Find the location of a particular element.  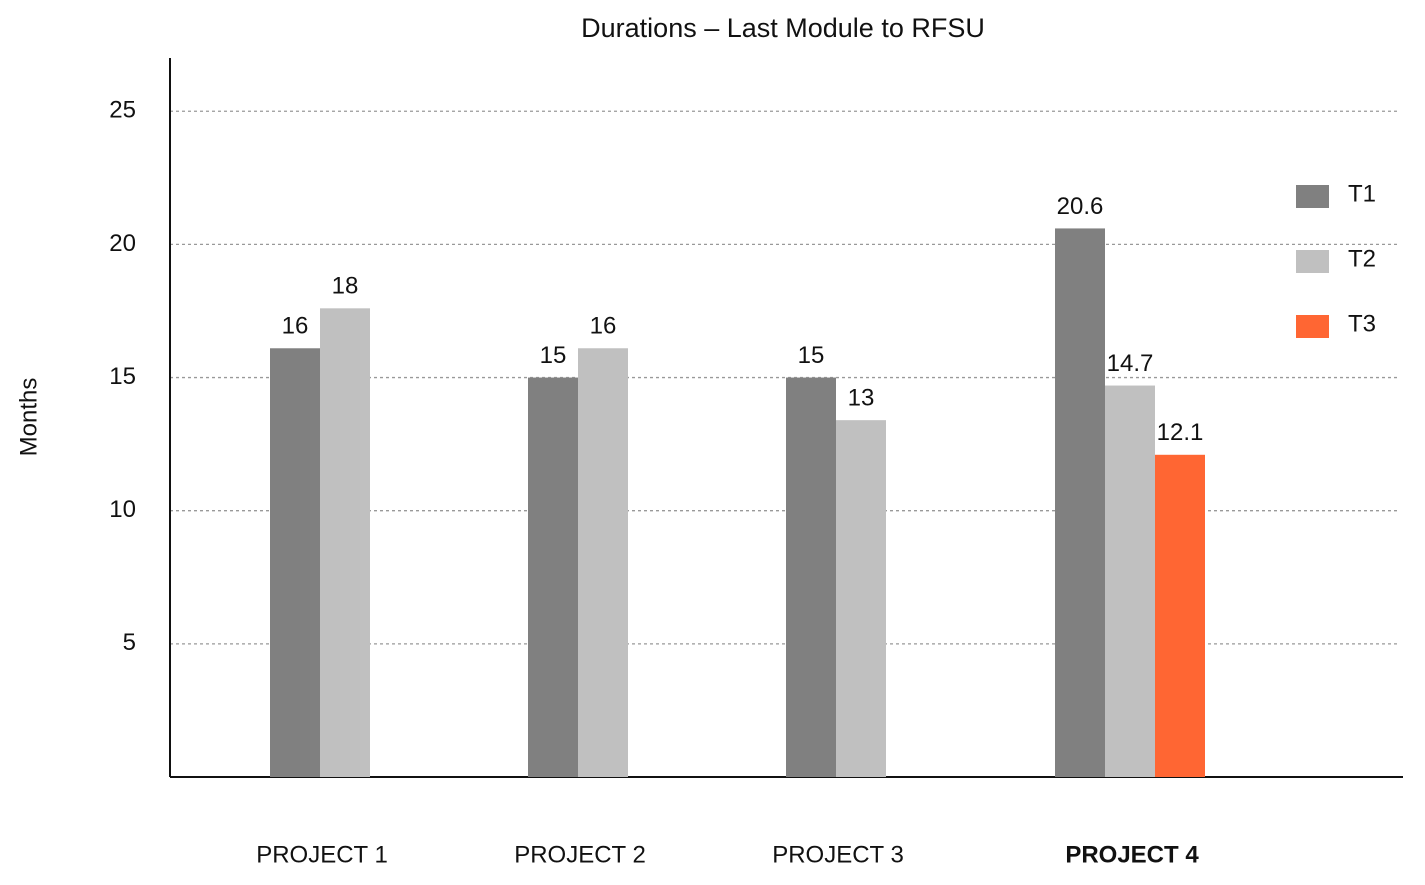

x-tick-label: PROJECT 2 is located at coordinates (580, 854).